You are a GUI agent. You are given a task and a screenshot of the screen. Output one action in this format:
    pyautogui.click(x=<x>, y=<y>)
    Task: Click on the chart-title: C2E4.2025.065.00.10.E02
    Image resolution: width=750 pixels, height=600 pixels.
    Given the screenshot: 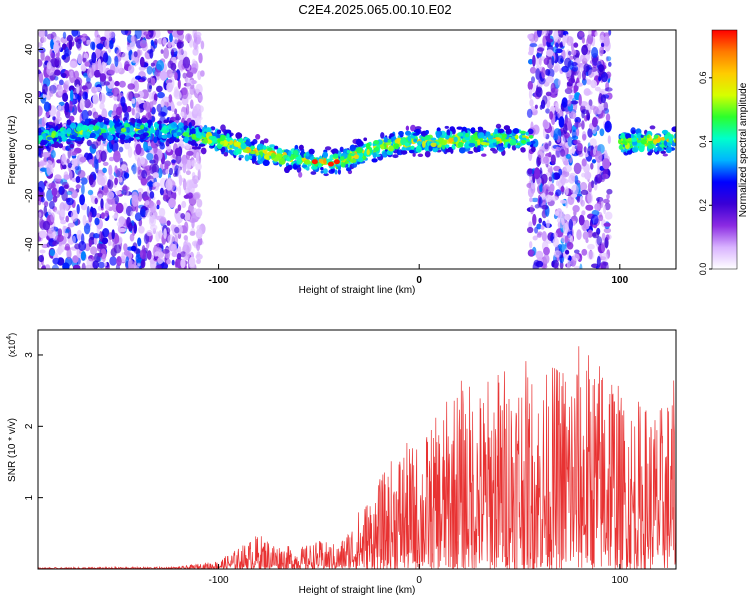 What is the action you would take?
    pyautogui.click(x=375, y=9)
    